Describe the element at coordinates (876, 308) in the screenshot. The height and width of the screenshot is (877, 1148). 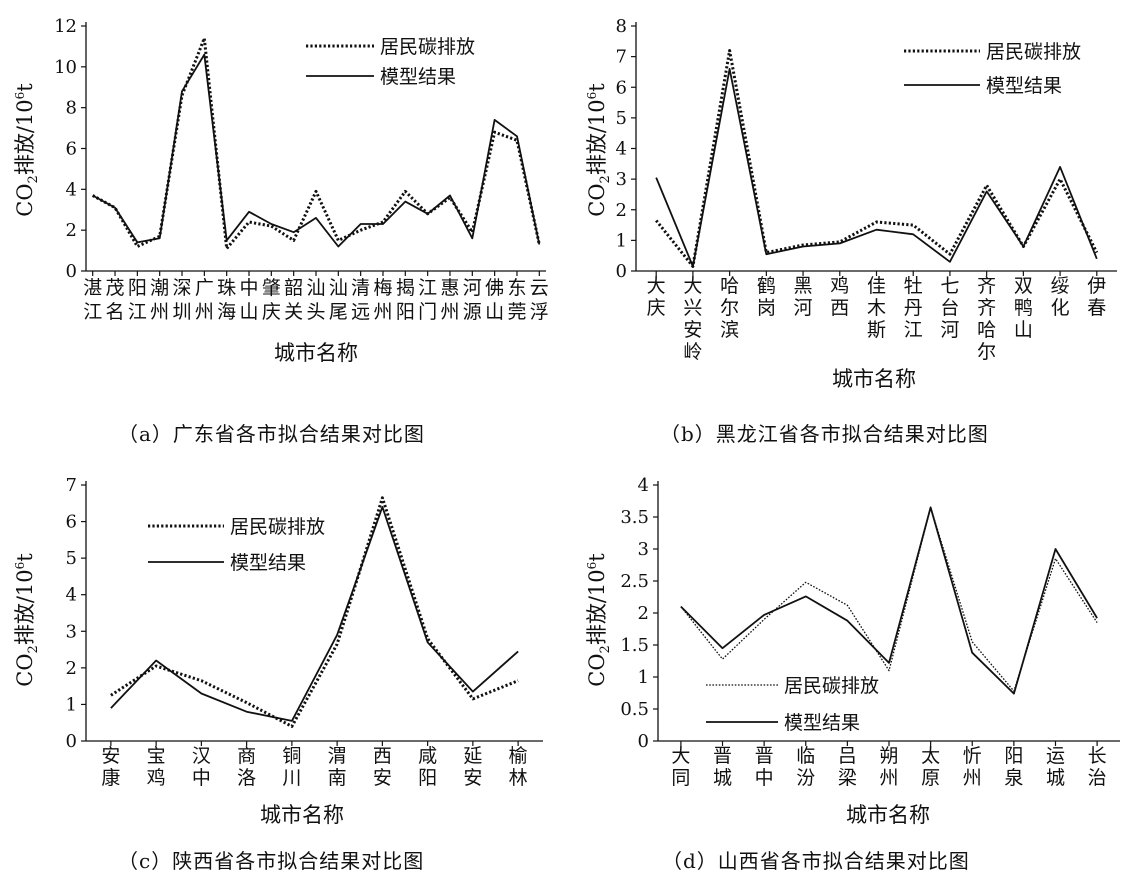
I see `x-tick-label: 木` at that location.